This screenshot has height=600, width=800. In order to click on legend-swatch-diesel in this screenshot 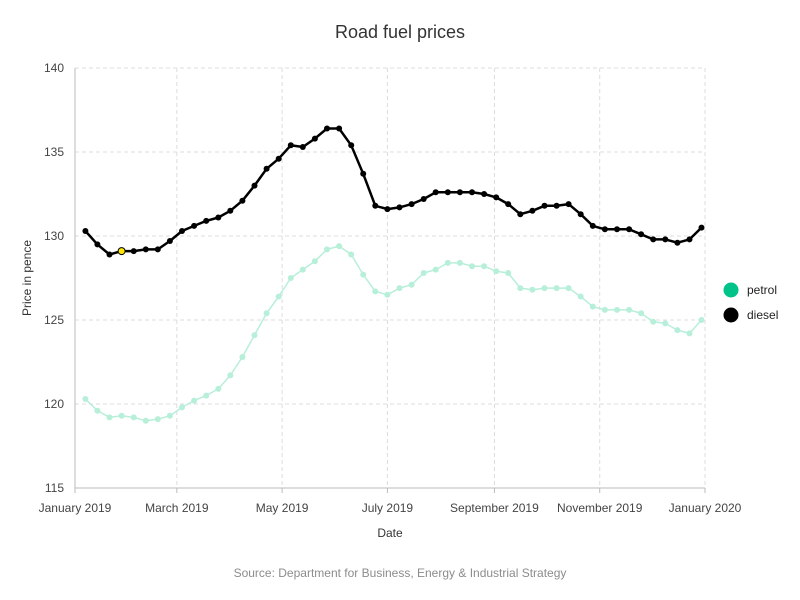, I will do `click(731, 315)`.